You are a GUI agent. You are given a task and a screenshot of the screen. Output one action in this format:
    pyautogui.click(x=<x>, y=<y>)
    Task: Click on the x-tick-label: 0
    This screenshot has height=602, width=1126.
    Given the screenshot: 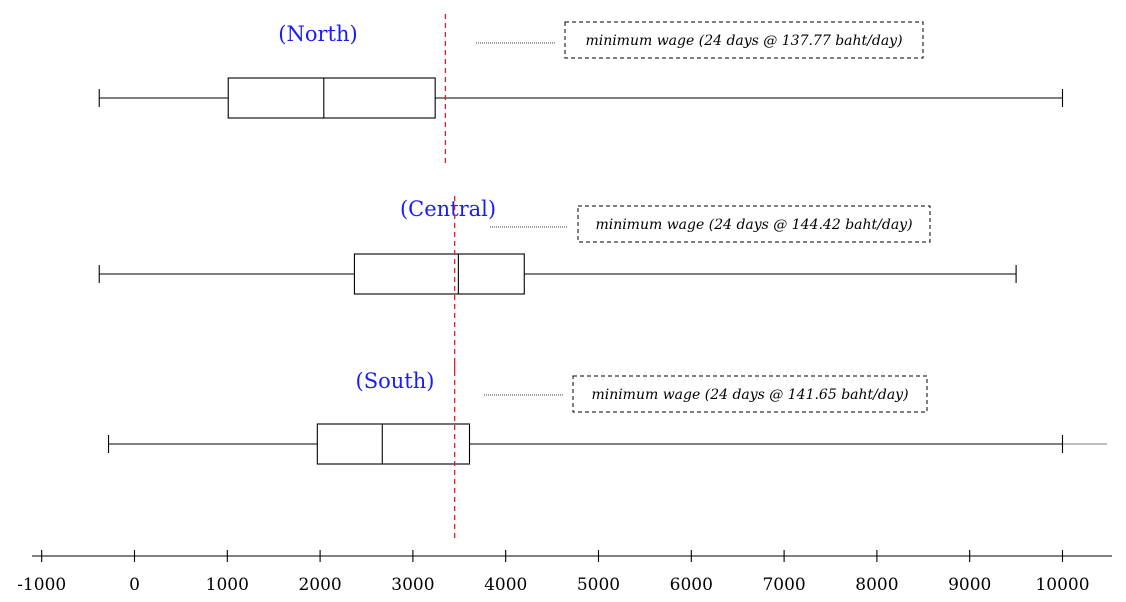 What is the action you would take?
    pyautogui.click(x=134, y=585)
    